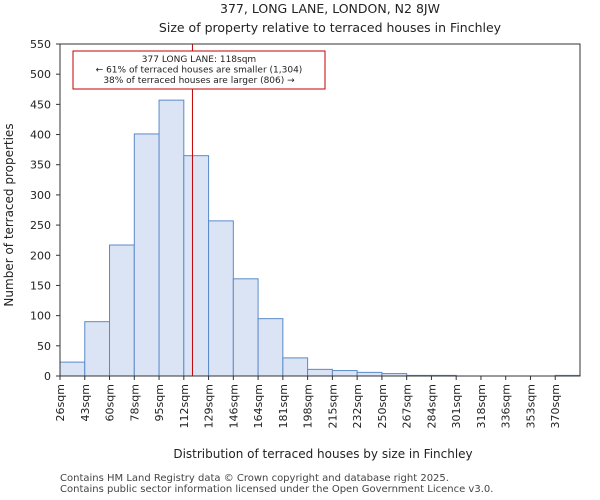 The height and width of the screenshot is (500, 600). Describe the element at coordinates (44, 346) in the screenshot. I see `y-tick-label: 50` at that location.